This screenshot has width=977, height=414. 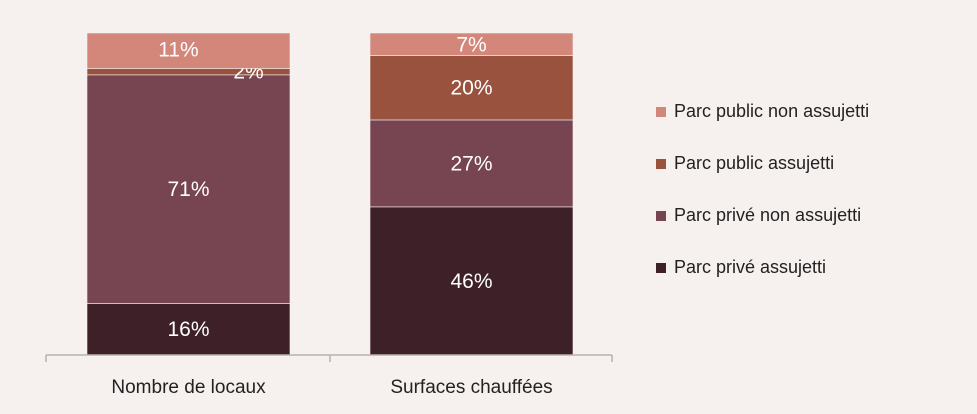 I want to click on legend-label: Parc public non assujetti, so click(x=771, y=111).